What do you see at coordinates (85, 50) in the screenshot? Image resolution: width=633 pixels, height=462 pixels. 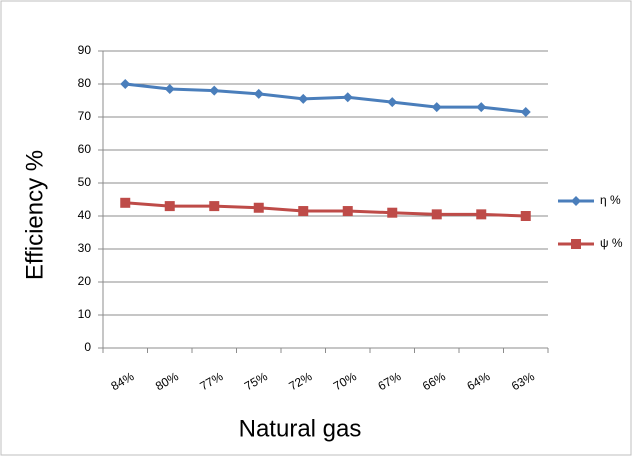 I see `y-tick-label: 90` at bounding box center [85, 50].